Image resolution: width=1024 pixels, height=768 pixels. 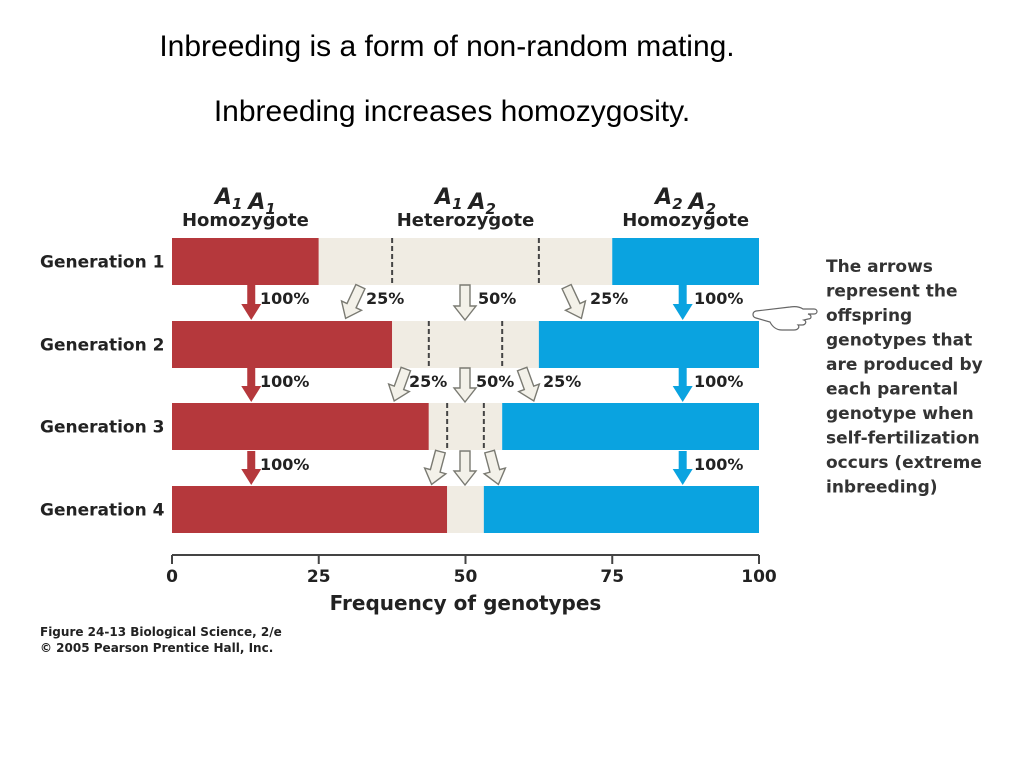 What do you see at coordinates (682, 302) in the screenshot?
I see `arrow-gap1-a2a2` at bounding box center [682, 302].